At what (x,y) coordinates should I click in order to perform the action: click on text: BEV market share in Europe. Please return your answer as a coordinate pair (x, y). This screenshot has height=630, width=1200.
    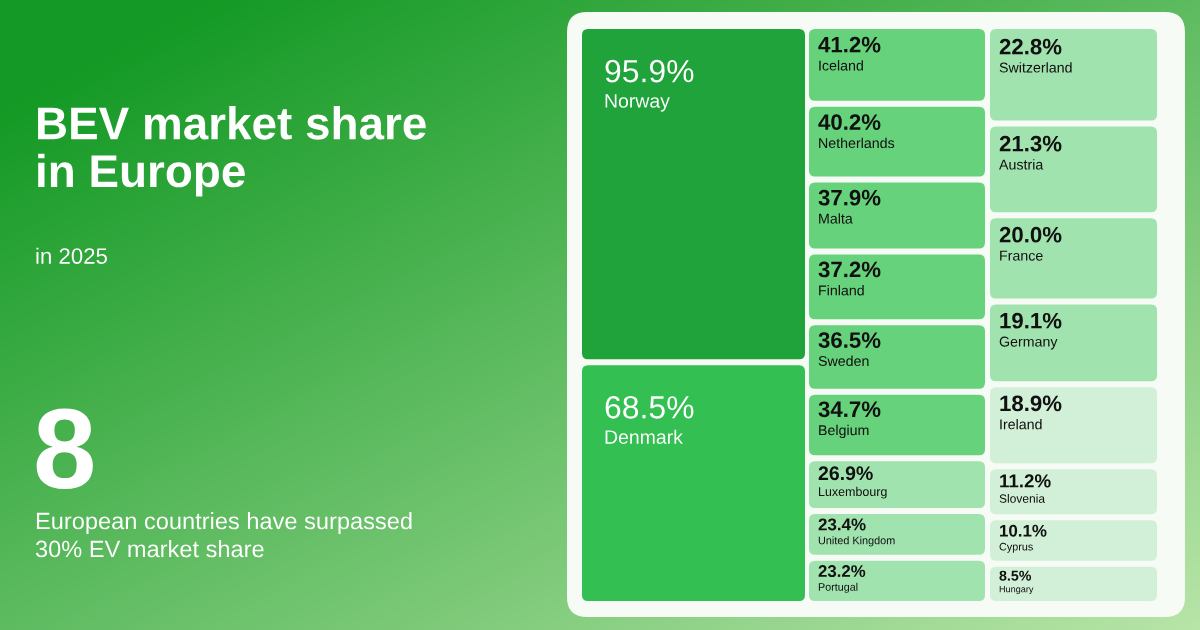
    Looking at the image, I should click on (232, 151).